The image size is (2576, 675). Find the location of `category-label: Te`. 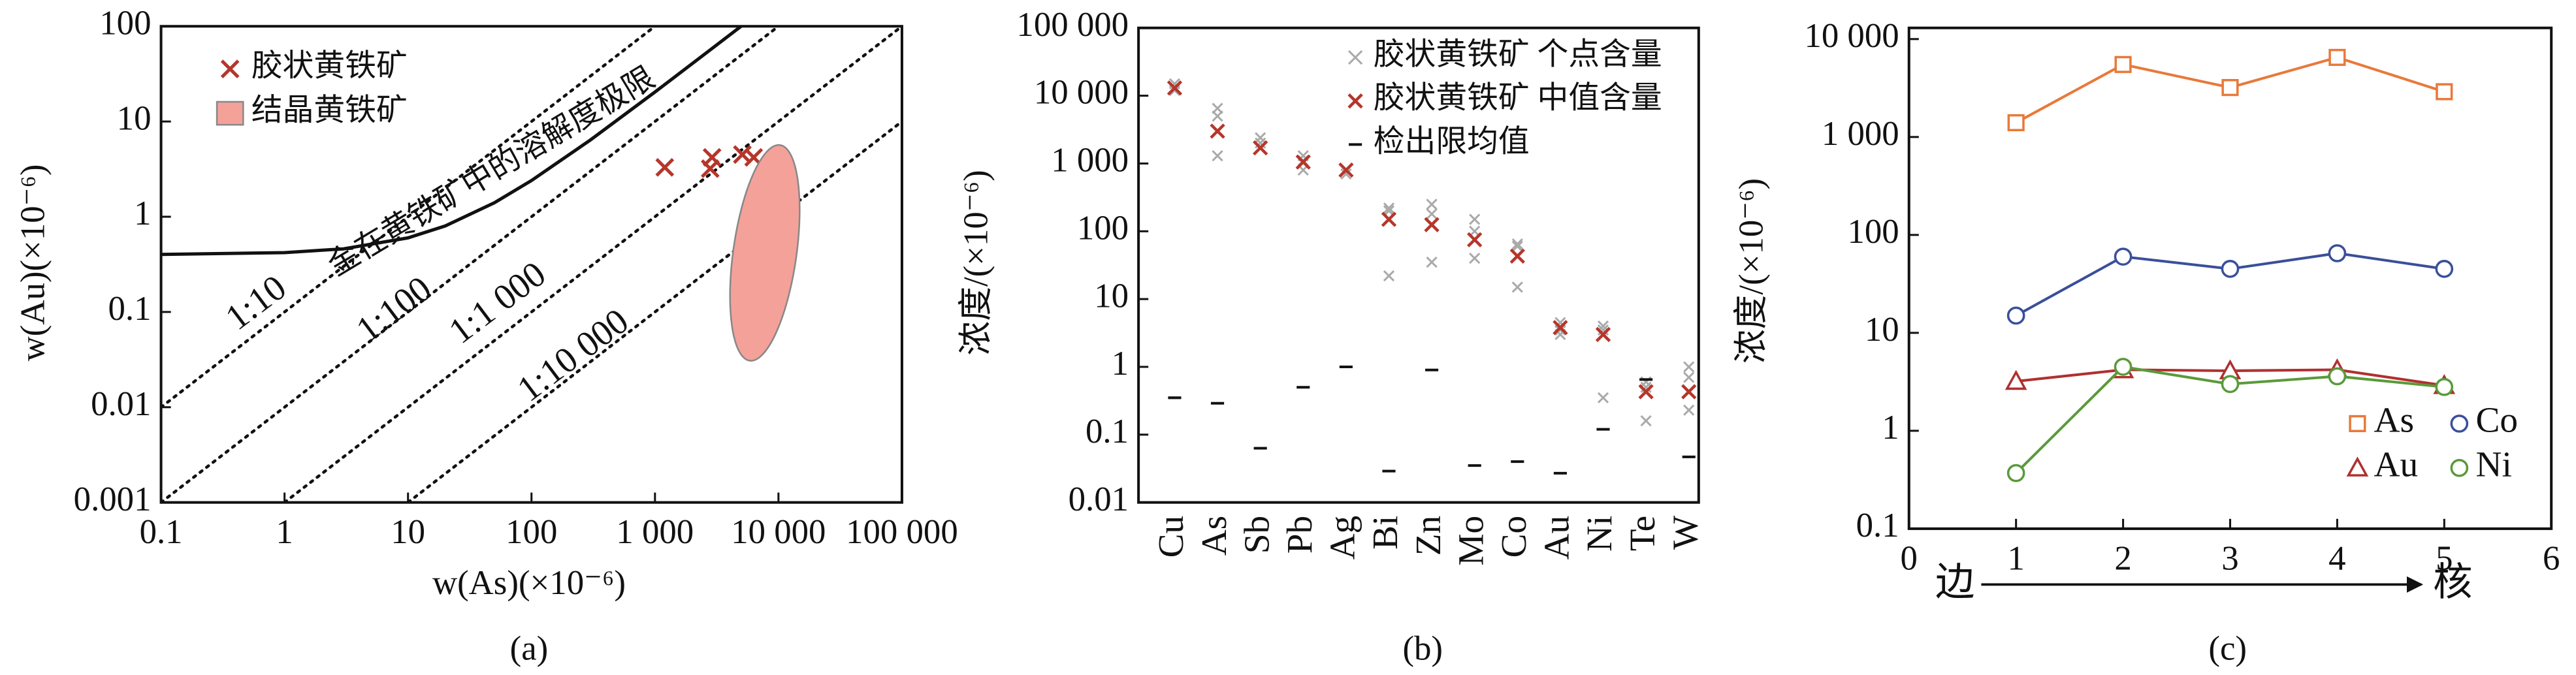

category-label: Te is located at coordinates (1642, 533).